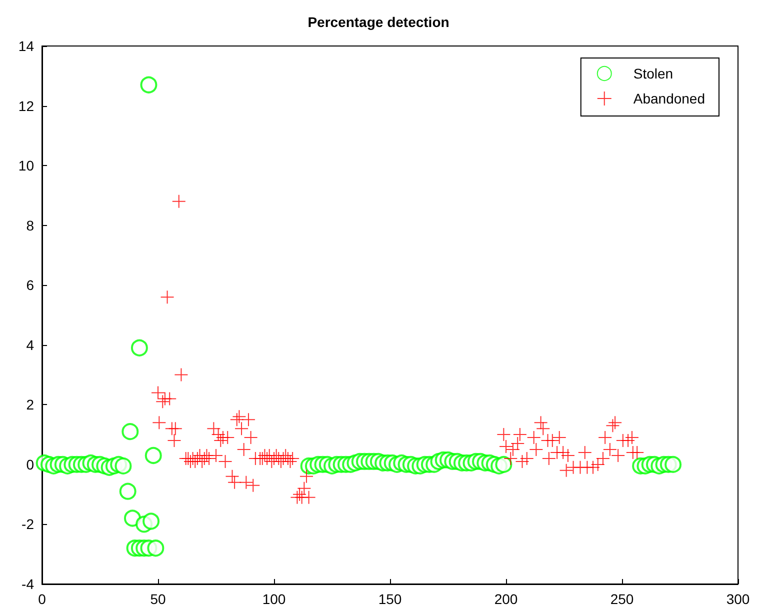 The width and height of the screenshot is (757, 606). Describe the element at coordinates (379, 22) in the screenshot. I see `chart-title: Percentage detection` at that location.